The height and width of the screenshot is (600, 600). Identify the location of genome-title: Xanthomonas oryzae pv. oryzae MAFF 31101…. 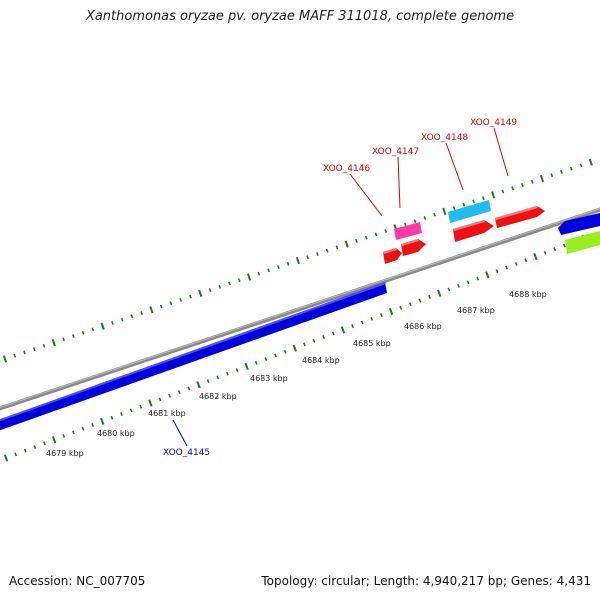
(300, 16).